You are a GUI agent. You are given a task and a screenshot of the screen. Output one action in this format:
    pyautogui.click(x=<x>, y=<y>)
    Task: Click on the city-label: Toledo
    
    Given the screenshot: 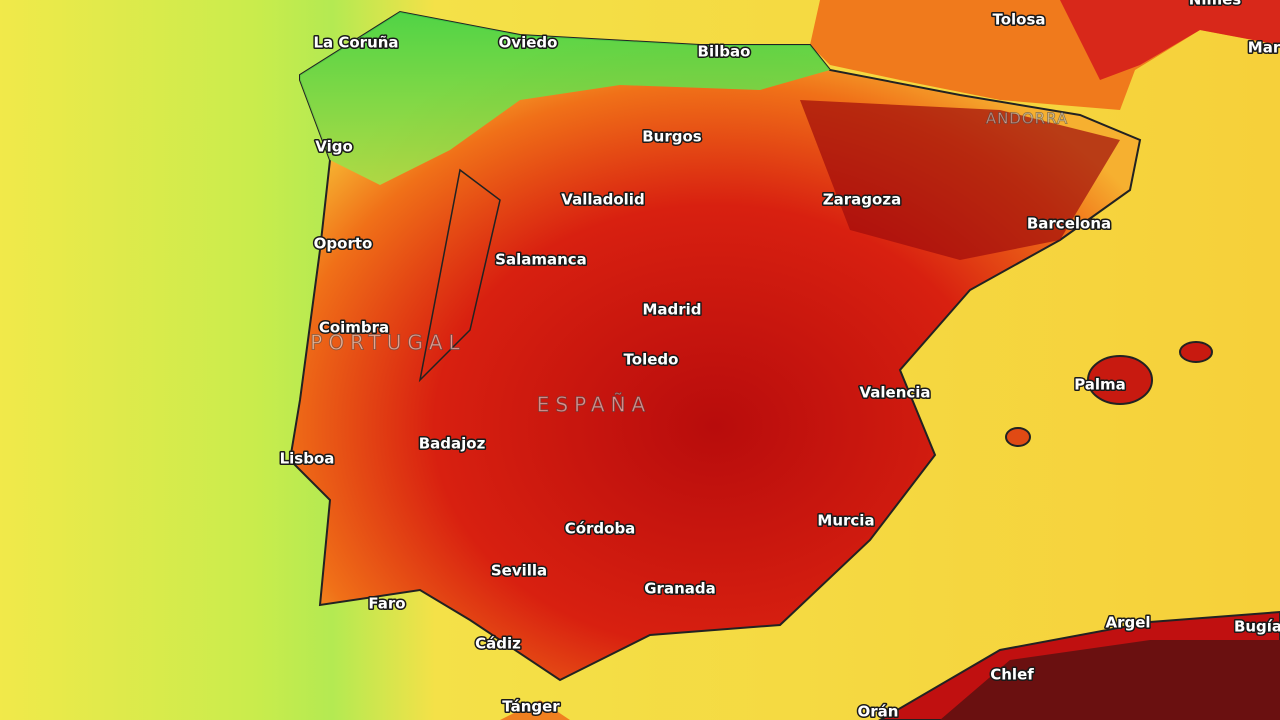 What is the action you would take?
    pyautogui.click(x=651, y=360)
    